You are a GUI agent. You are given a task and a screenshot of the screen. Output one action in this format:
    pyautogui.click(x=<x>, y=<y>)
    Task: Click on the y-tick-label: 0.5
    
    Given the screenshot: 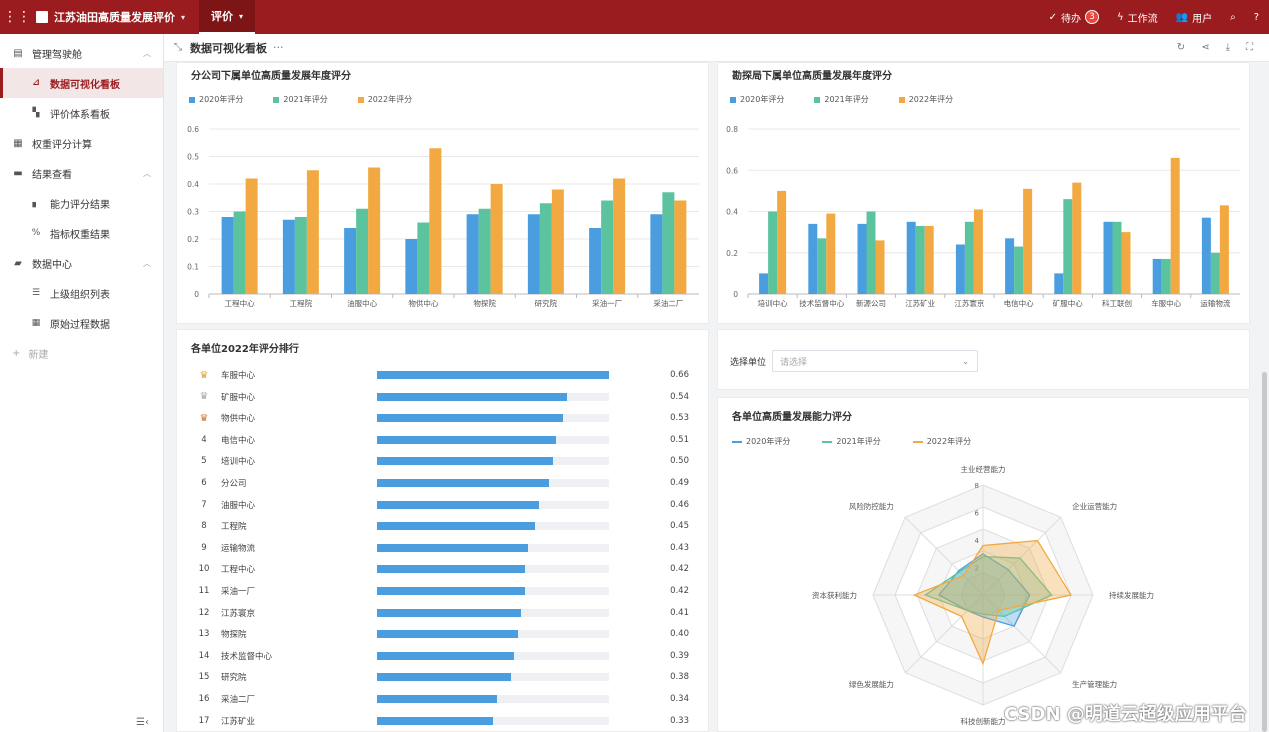 What is the action you would take?
    pyautogui.click(x=193, y=157)
    